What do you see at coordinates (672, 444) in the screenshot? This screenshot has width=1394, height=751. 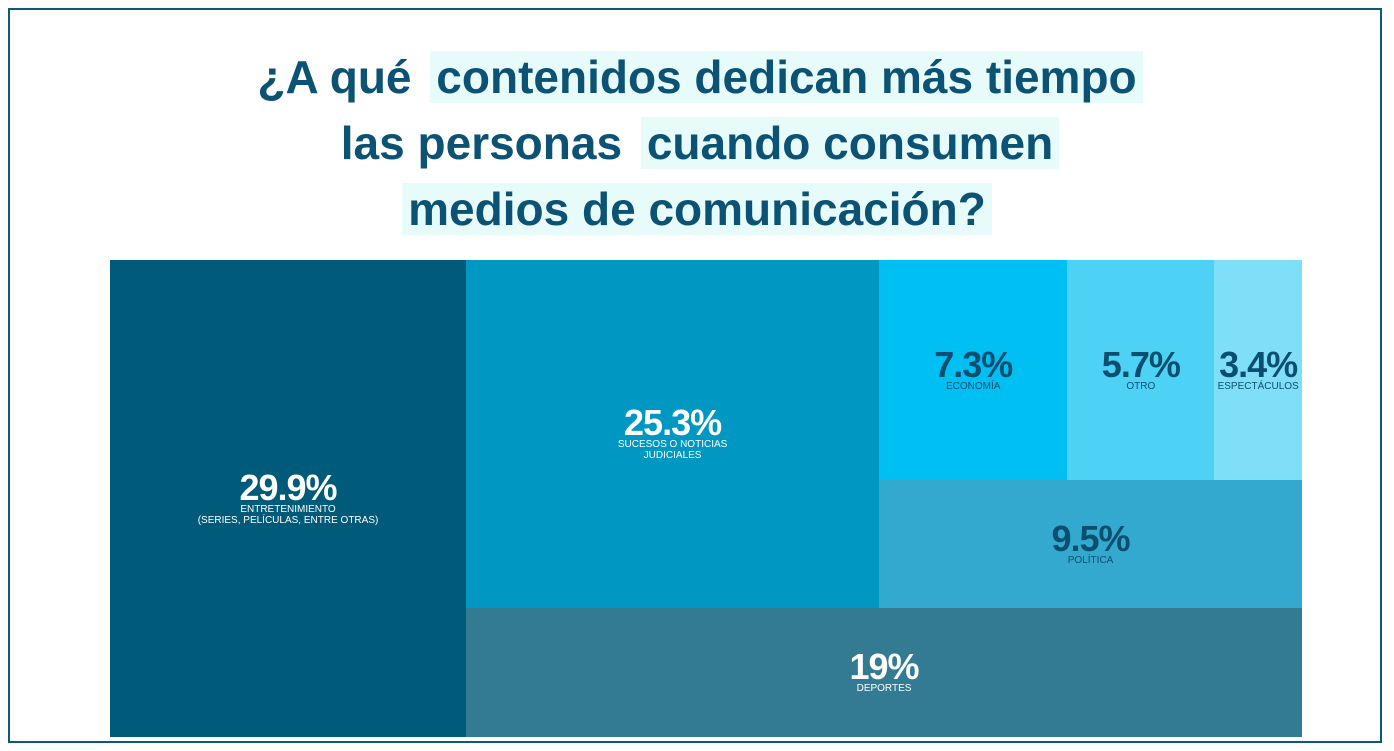 I see `category-label: SUCESOS O NOTICIAS` at bounding box center [672, 444].